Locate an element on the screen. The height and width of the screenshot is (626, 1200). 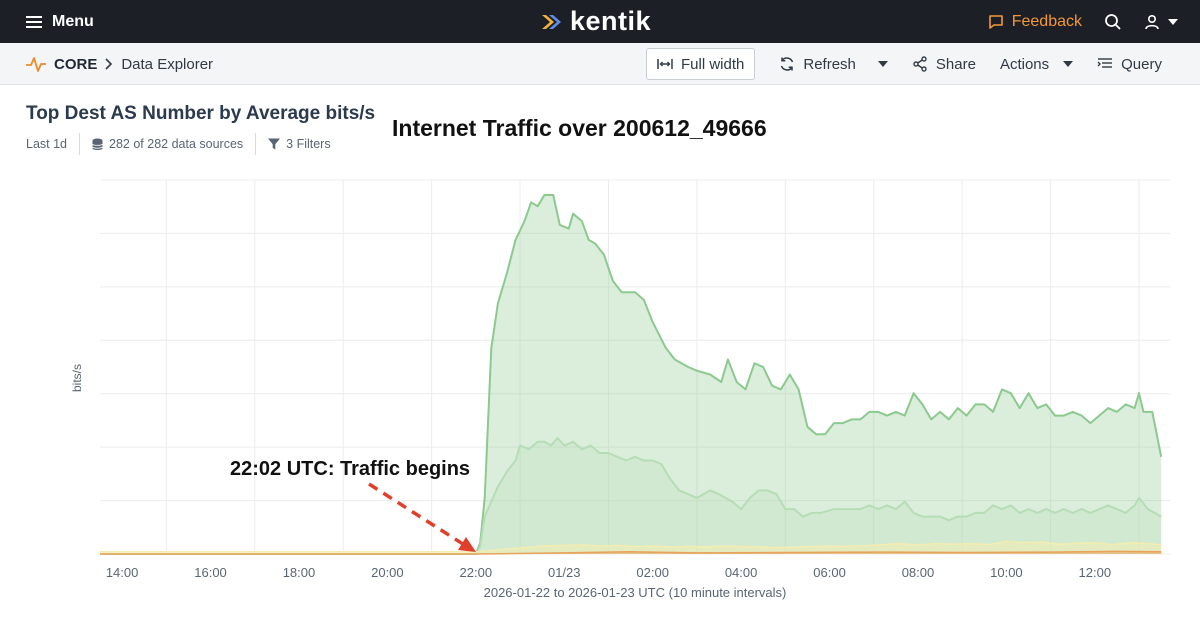
breadcrumb-data-explorer: Data Explorer is located at coordinates (167, 64).